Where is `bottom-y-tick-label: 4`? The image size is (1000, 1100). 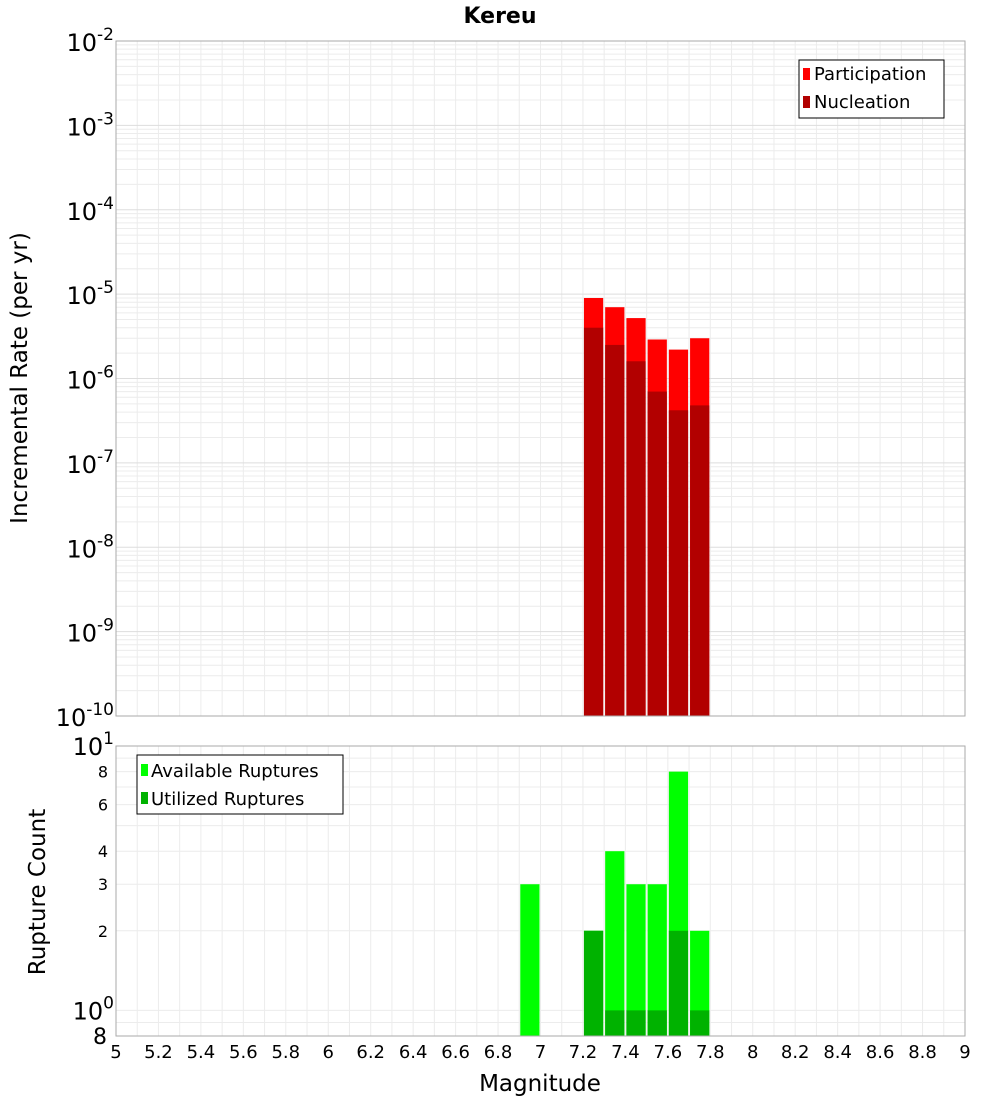
bottom-y-tick-label: 4 is located at coordinates (103, 851).